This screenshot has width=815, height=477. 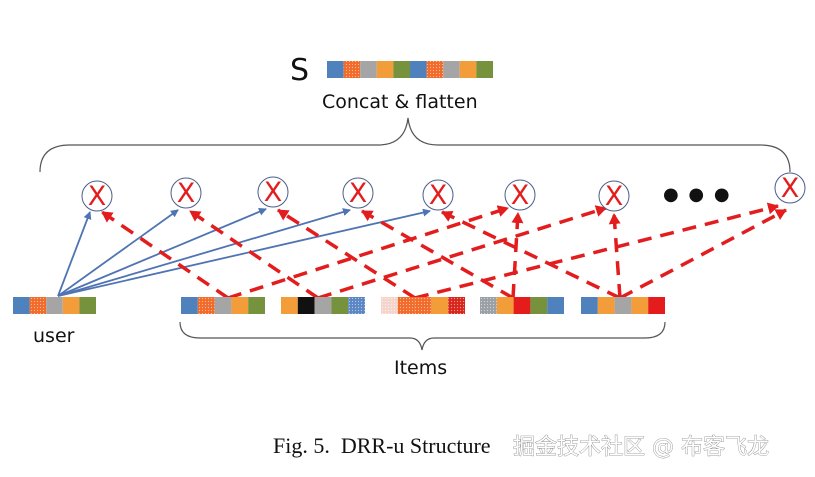 I want to click on user-label: user, so click(x=54, y=336).